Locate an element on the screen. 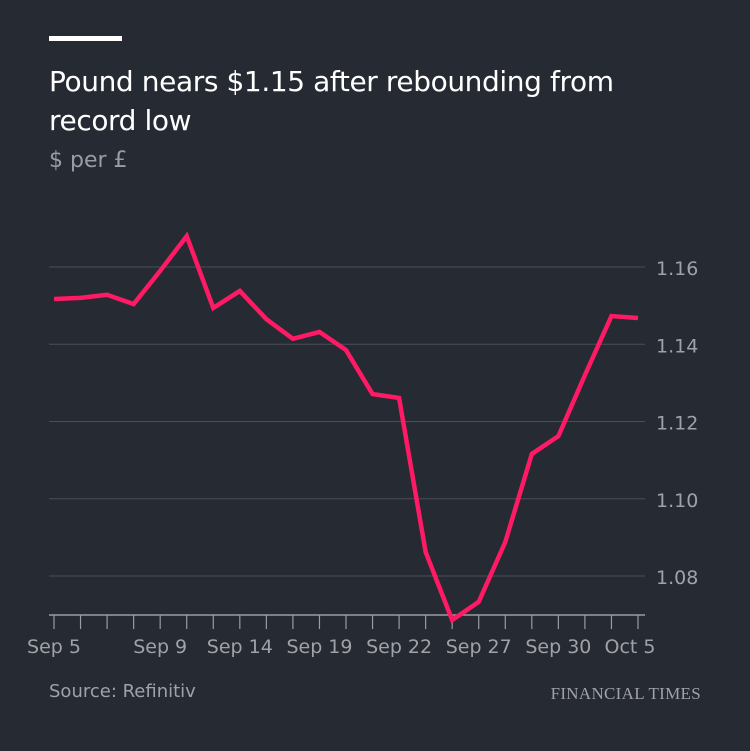  x-tick-label: Sep 5 is located at coordinates (54, 647).